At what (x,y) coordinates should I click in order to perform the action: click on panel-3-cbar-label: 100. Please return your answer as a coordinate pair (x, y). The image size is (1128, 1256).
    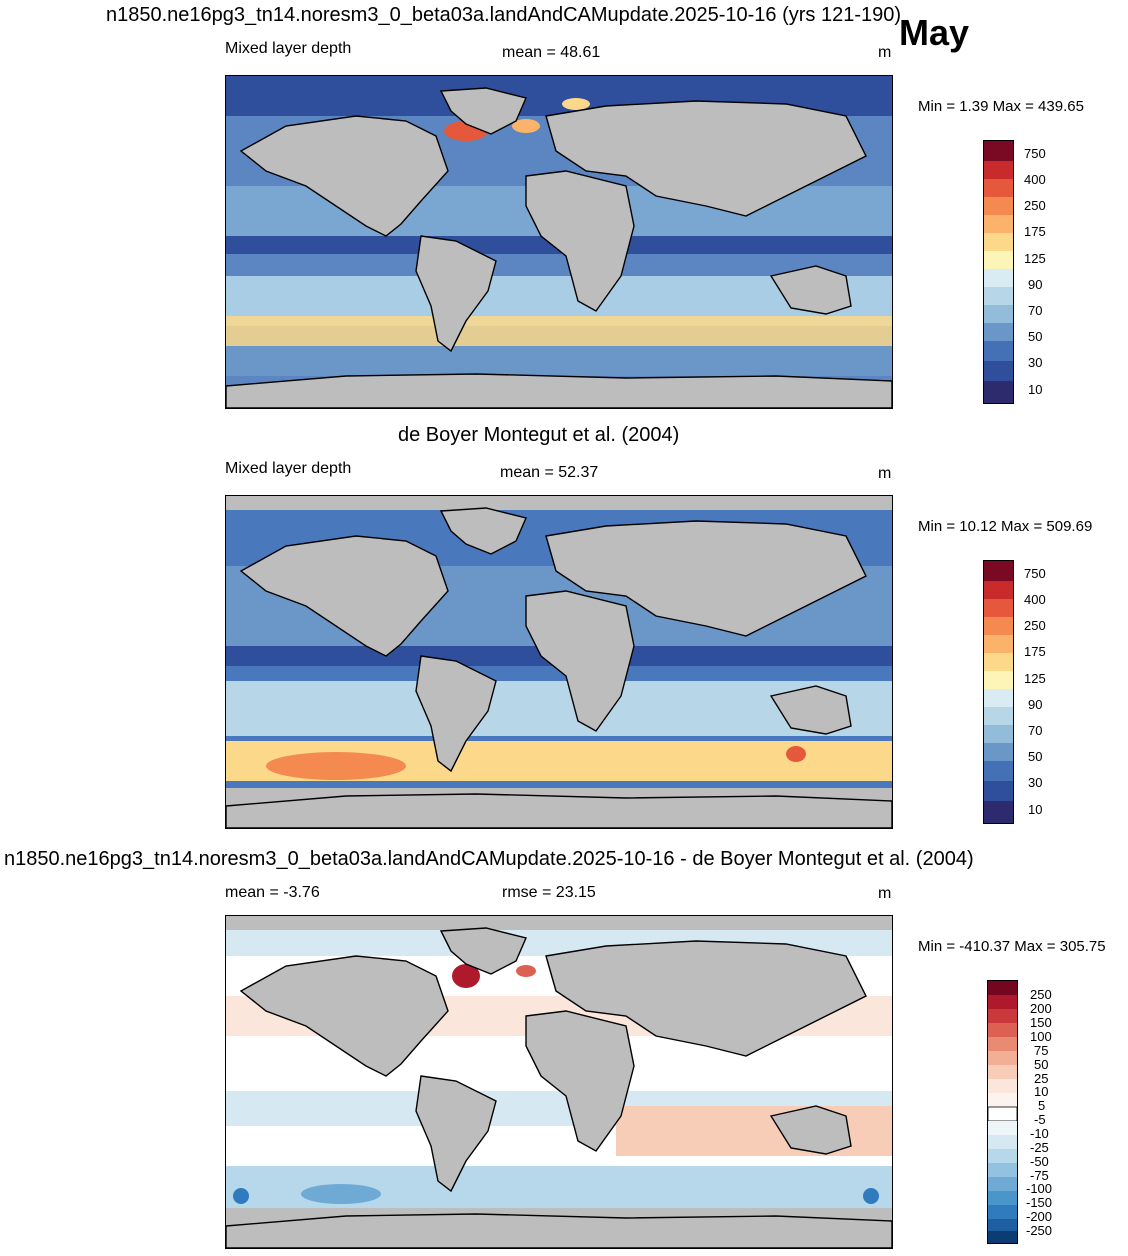
    Looking at the image, I should click on (1041, 1036).